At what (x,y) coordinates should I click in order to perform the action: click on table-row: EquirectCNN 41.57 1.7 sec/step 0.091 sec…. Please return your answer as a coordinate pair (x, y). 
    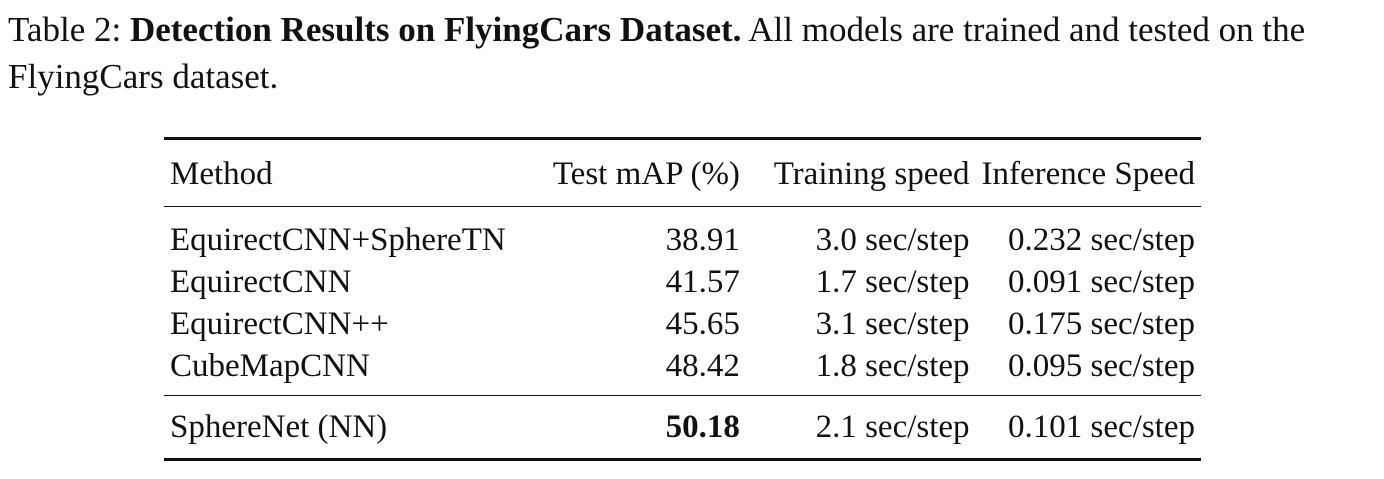
    Looking at the image, I should click on (682, 282).